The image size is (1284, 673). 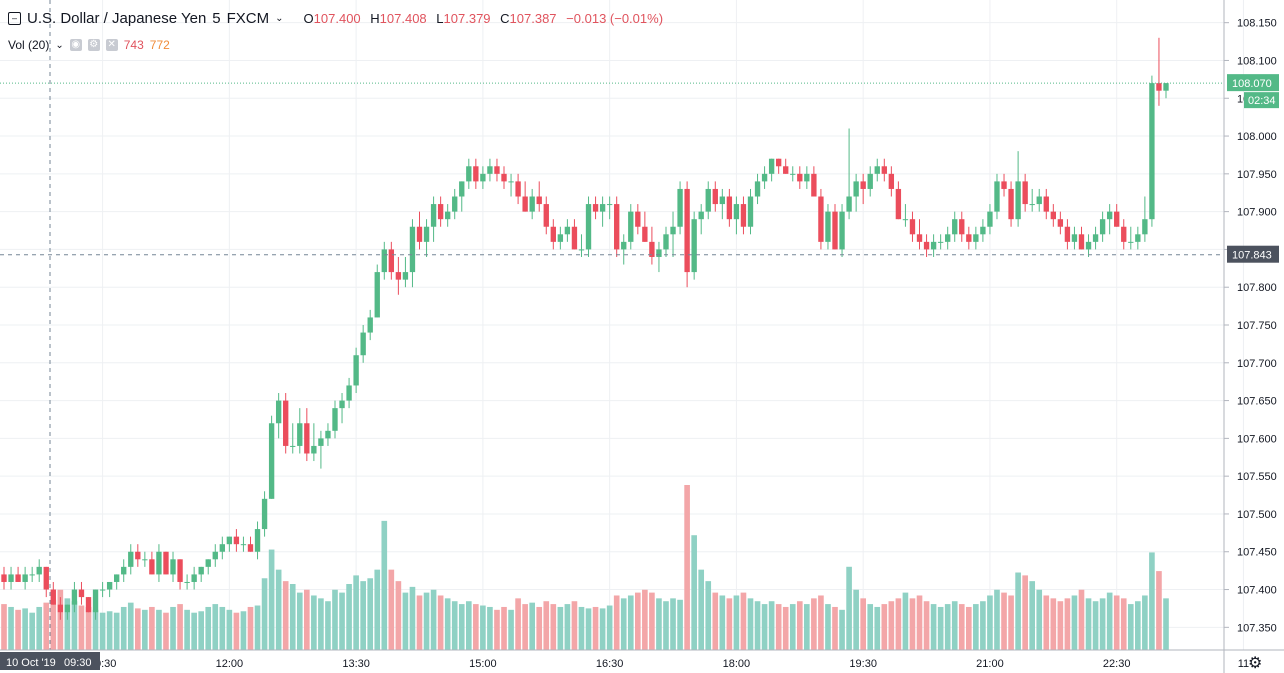 I want to click on crosshair-time-tag, so click(x=50, y=661).